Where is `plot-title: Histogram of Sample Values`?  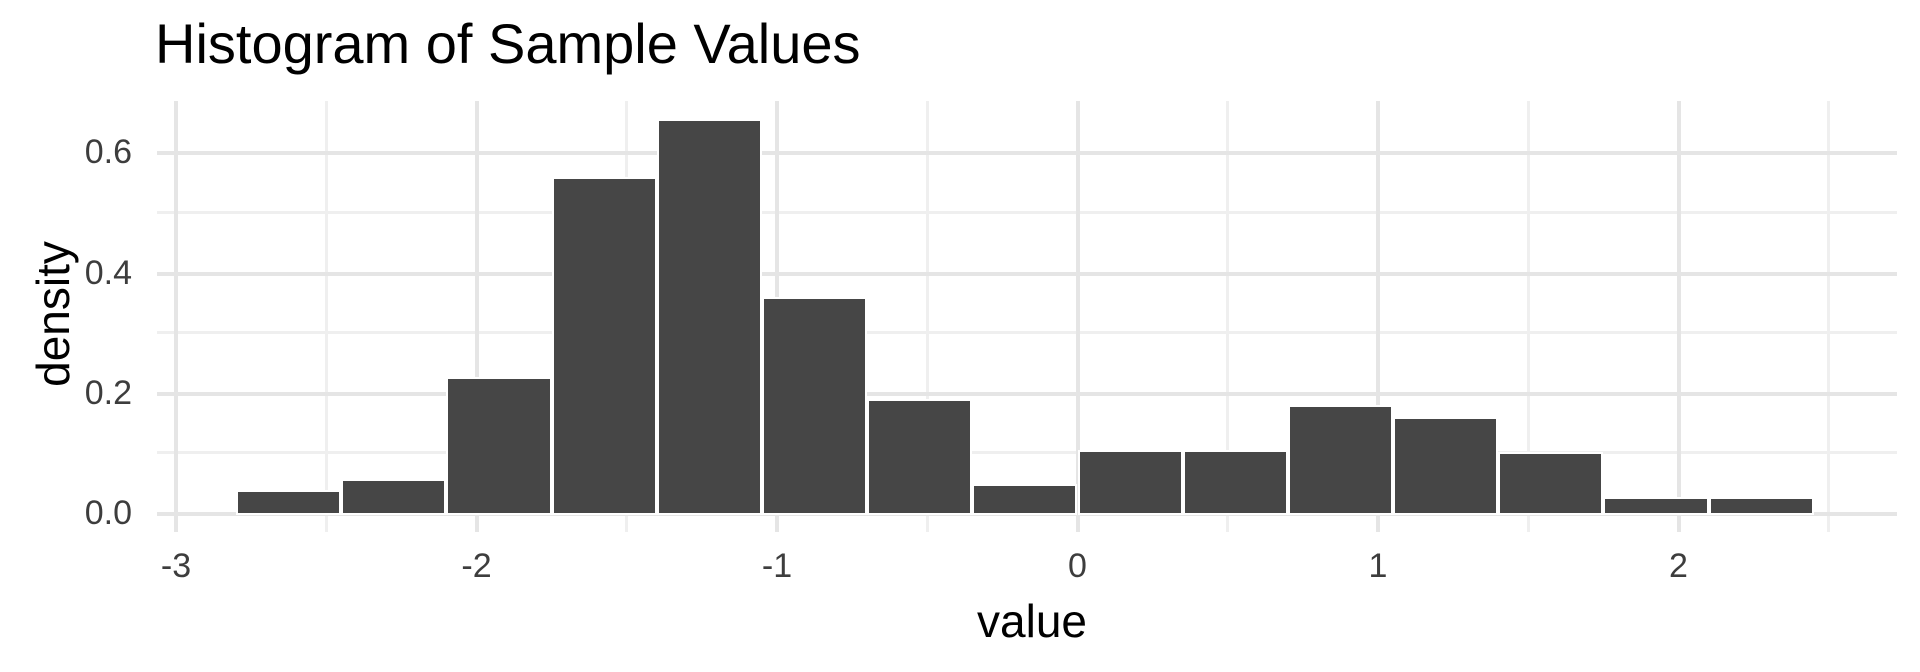 plot-title: Histogram of Sample Values is located at coordinates (508, 43).